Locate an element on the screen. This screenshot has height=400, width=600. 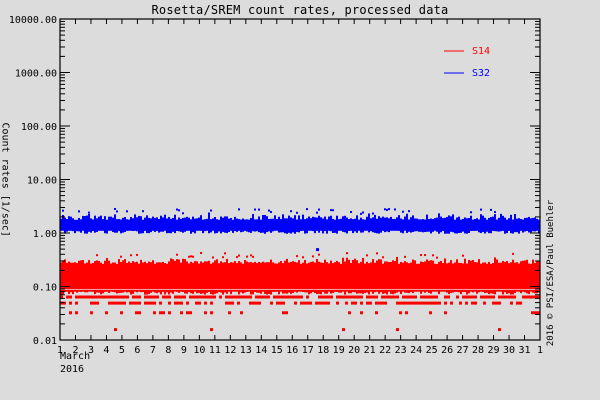
x-tick-label: 4 is located at coordinates (106, 350).